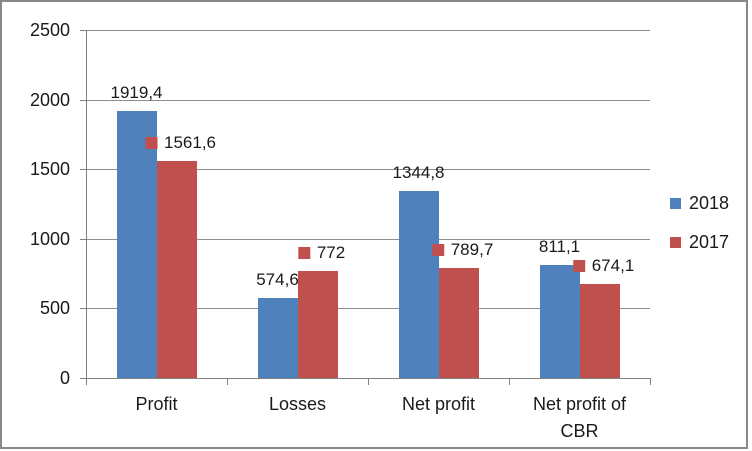  I want to click on data-label-text: 811,1, so click(559, 247).